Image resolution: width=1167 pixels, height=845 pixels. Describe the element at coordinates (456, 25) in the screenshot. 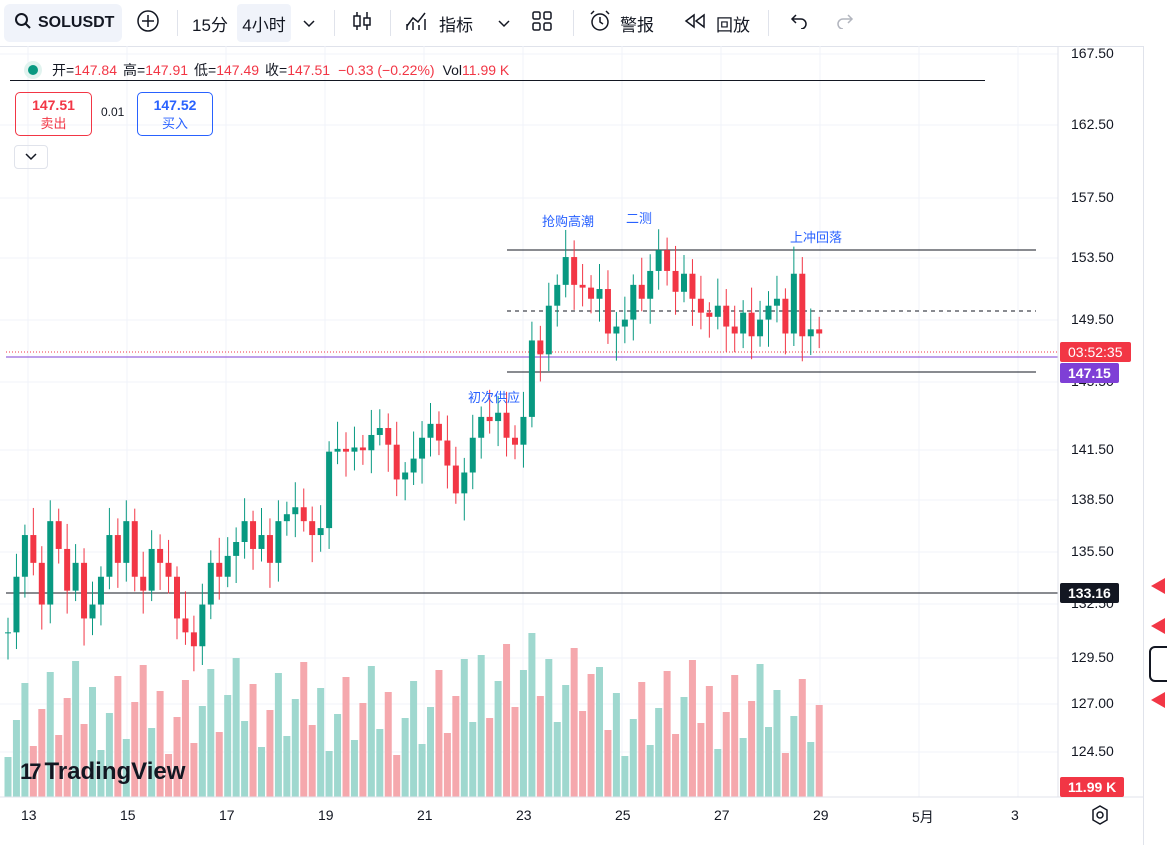

I see `indicators-label: 指标` at that location.